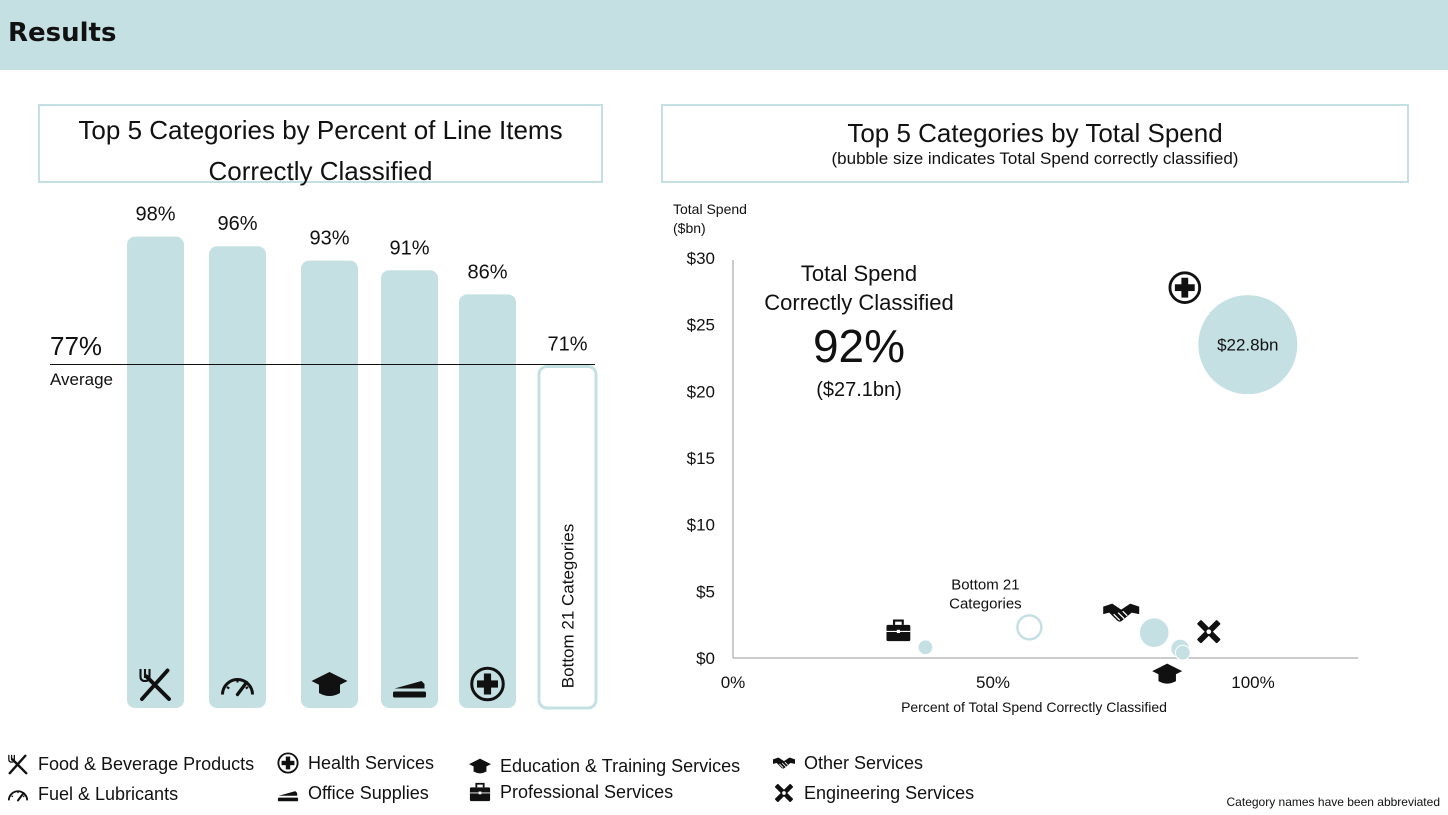 The width and height of the screenshot is (1448, 815). I want to click on bubble-annotation: Categories, so click(985, 603).